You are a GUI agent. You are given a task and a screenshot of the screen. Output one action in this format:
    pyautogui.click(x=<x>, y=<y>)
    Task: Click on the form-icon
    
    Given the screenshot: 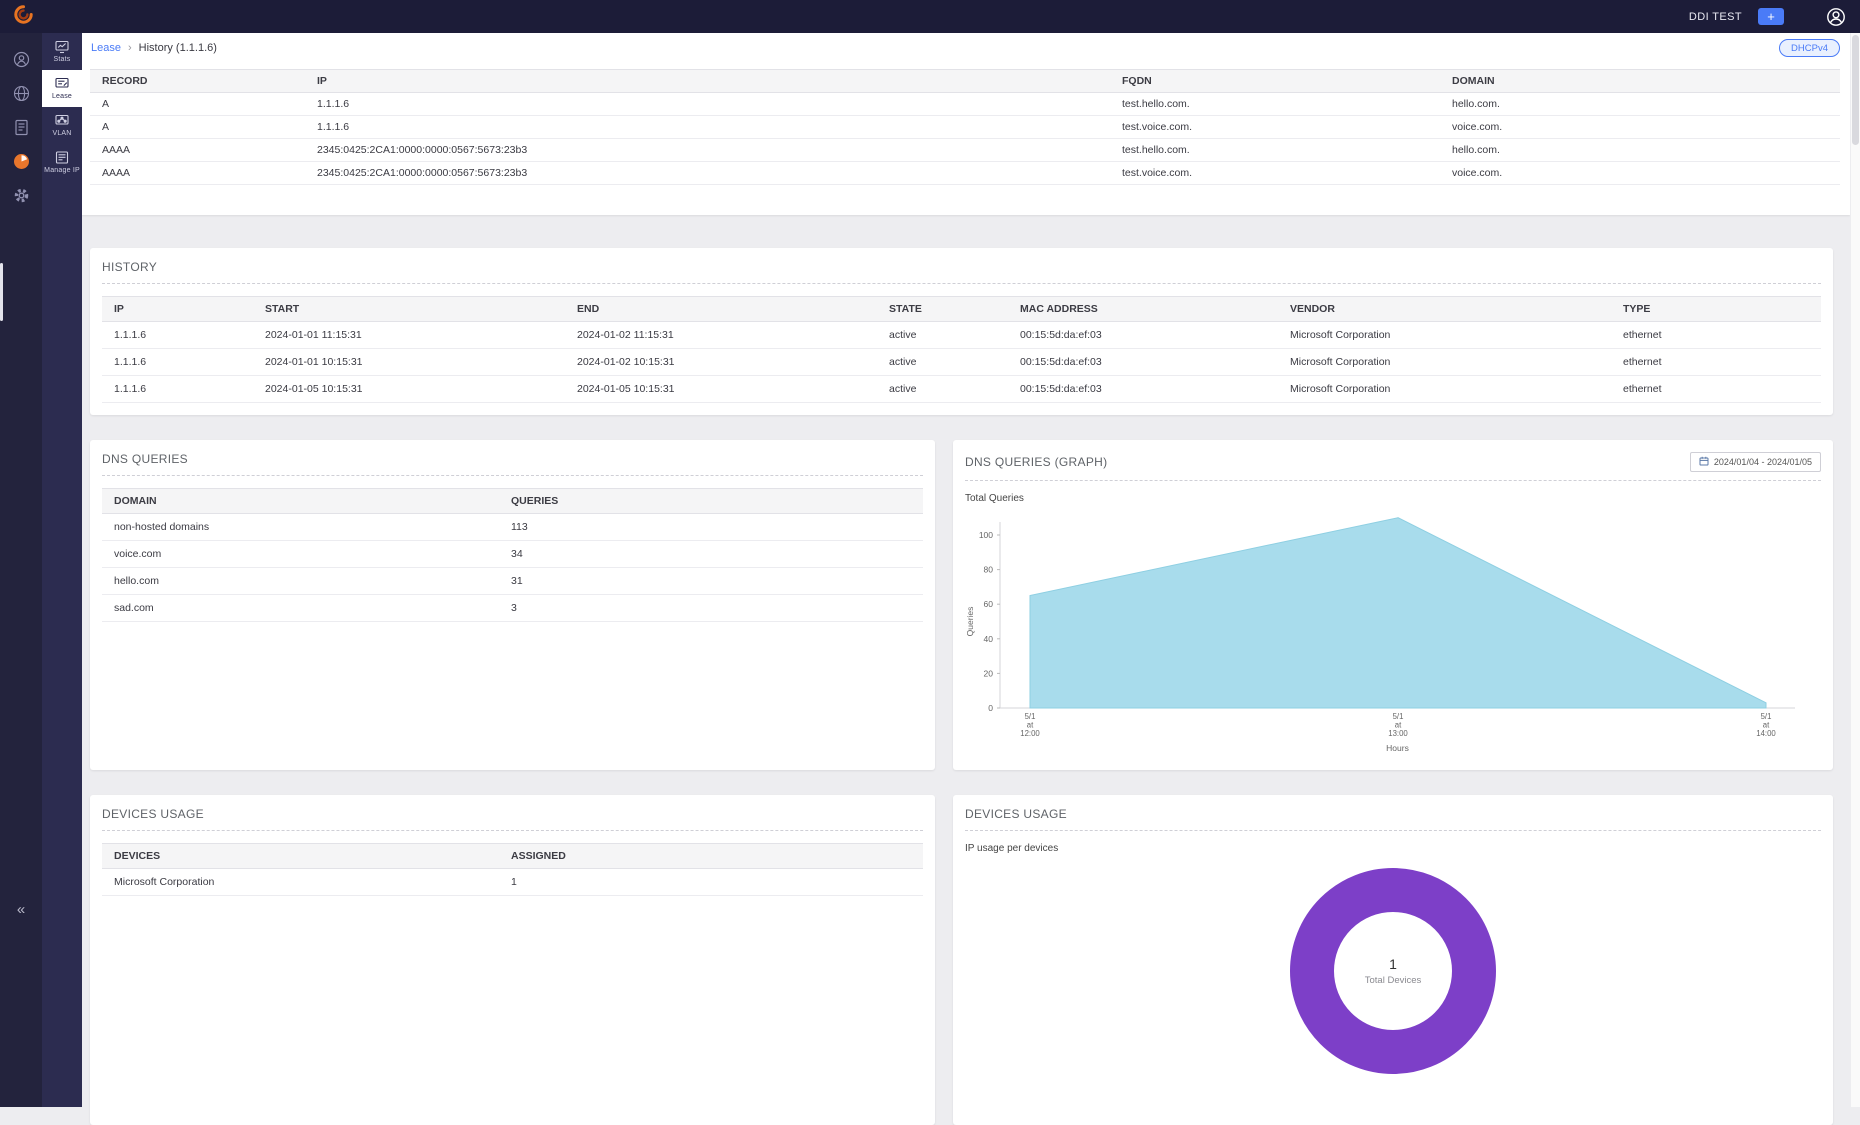 What is the action you would take?
    pyautogui.click(x=21, y=127)
    